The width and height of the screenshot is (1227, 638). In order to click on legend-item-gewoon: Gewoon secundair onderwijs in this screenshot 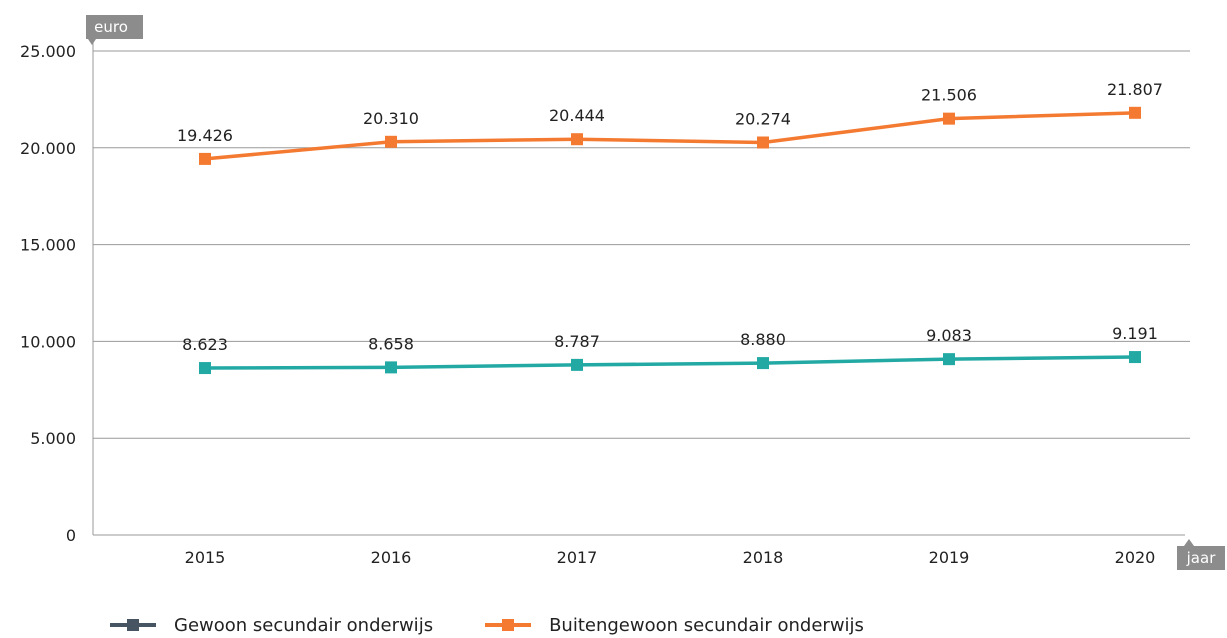, I will do `click(271, 625)`.